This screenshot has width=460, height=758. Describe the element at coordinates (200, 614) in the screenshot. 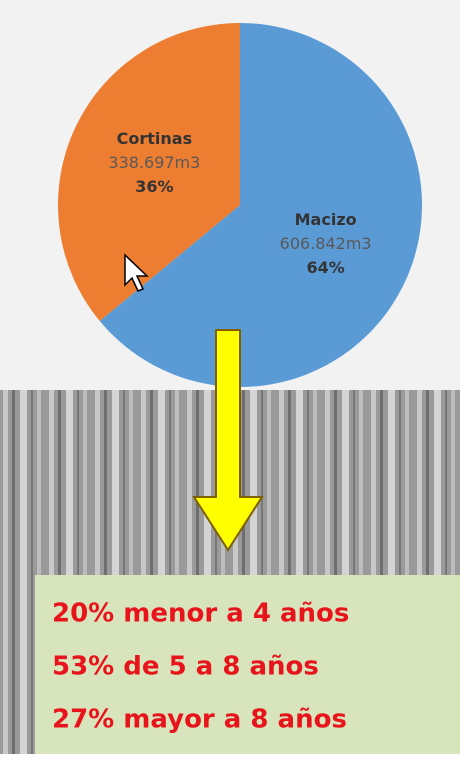

I see `note-line: 20% menor a 4 años` at that location.